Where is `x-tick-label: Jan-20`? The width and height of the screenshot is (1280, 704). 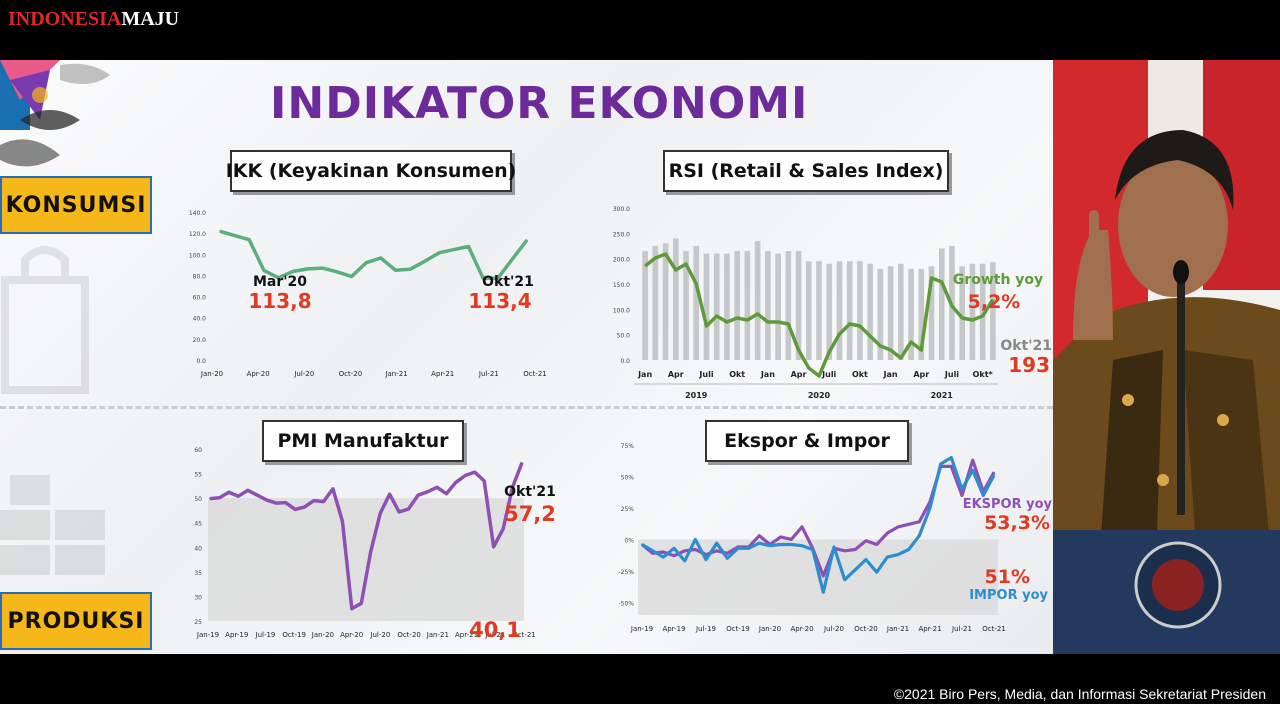
x-tick-label: Jan-20 is located at coordinates (769, 629).